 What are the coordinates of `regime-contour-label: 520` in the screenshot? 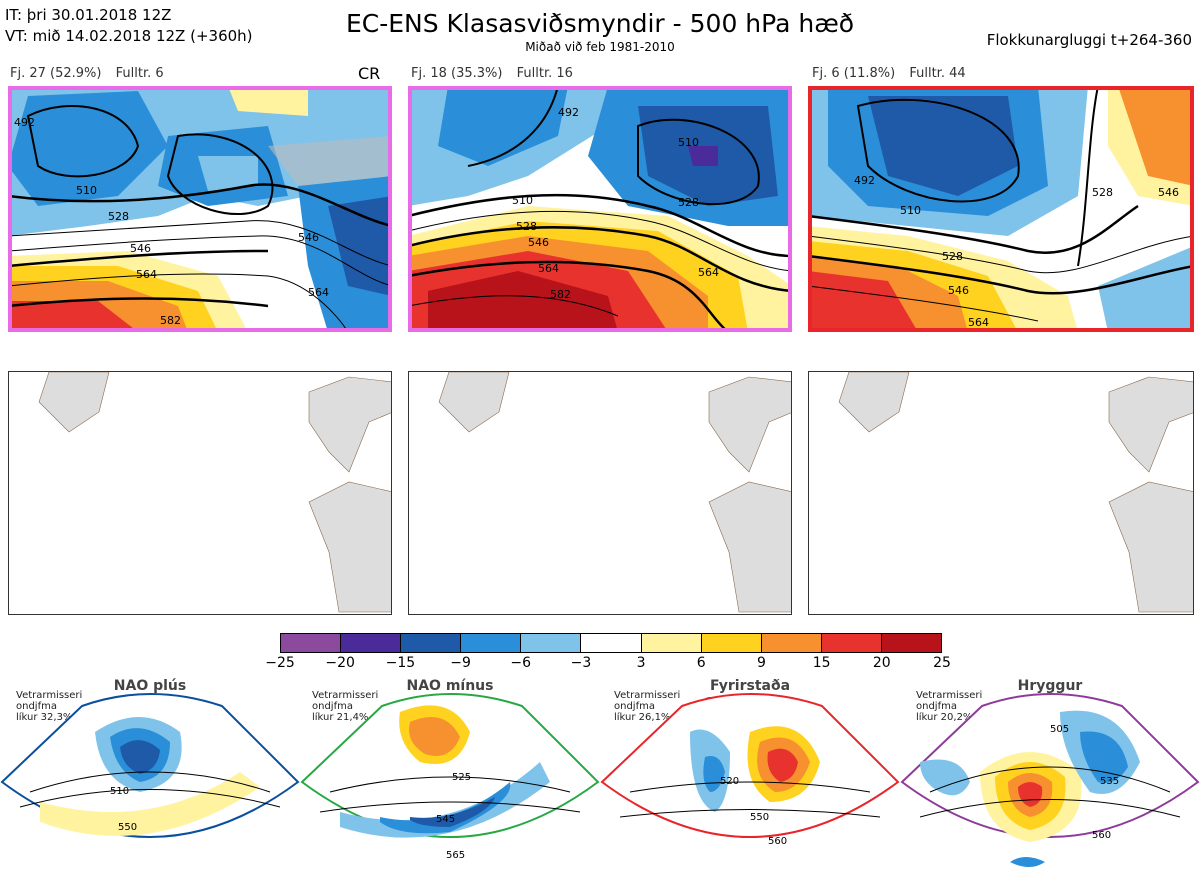 It's located at (729, 781).